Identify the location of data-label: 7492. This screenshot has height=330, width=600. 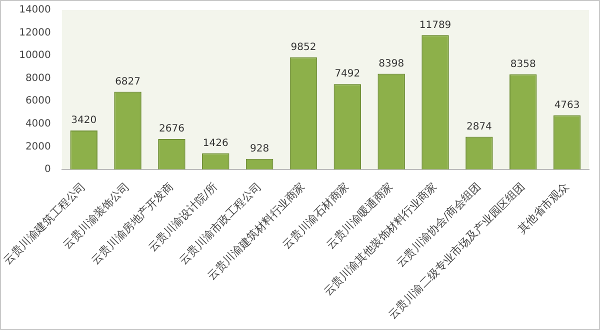
(347, 74).